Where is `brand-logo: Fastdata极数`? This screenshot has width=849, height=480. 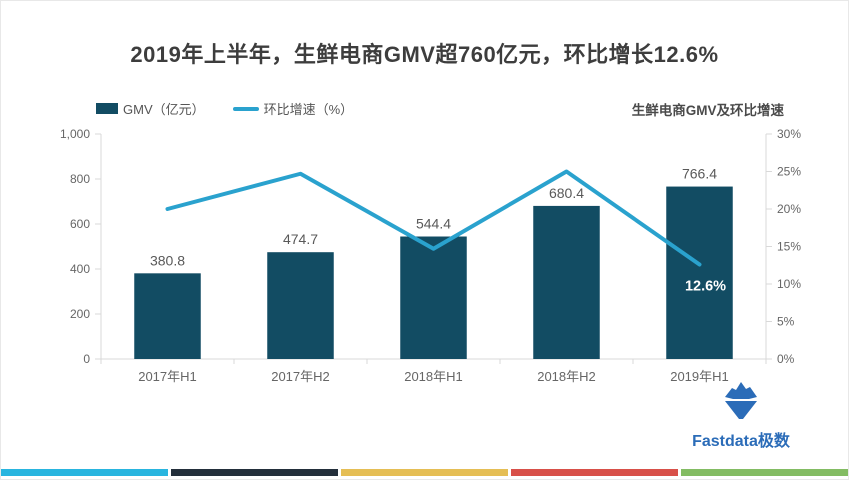 brand-logo: Fastdata极数 is located at coordinates (741, 416).